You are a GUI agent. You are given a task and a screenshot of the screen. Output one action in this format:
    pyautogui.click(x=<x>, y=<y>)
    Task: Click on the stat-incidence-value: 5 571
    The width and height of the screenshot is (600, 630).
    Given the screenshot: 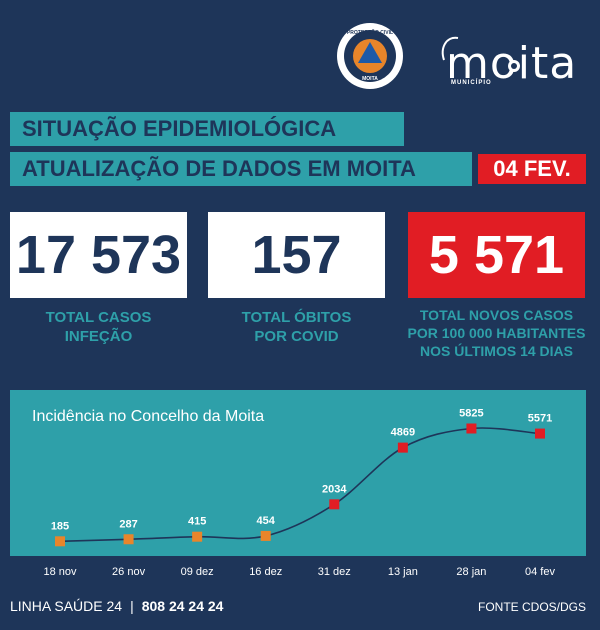 What is the action you would take?
    pyautogui.click(x=496, y=255)
    